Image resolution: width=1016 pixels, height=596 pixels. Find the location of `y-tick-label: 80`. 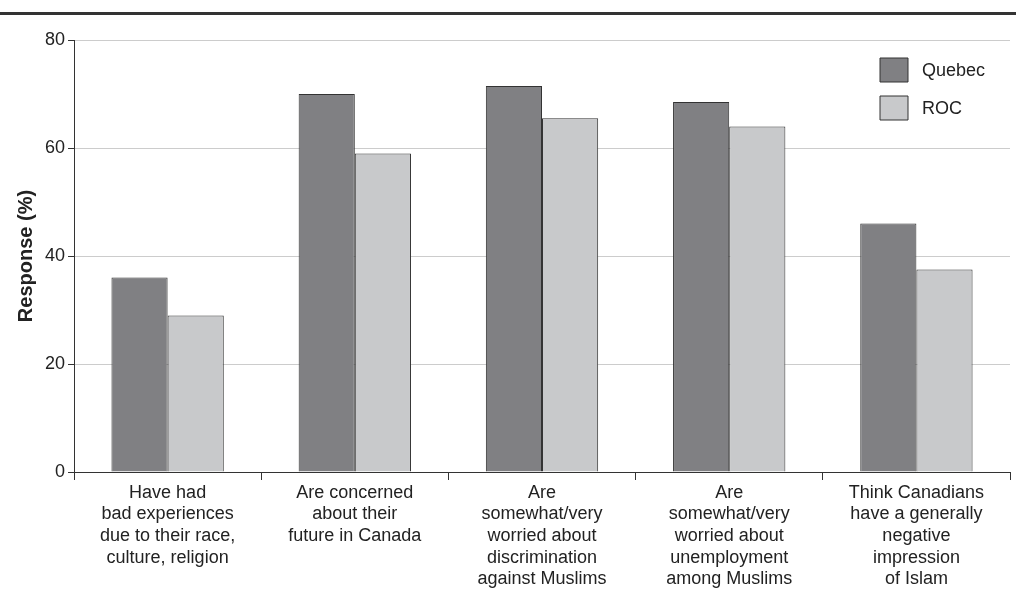

y-tick-label: 80 is located at coordinates (55, 38).